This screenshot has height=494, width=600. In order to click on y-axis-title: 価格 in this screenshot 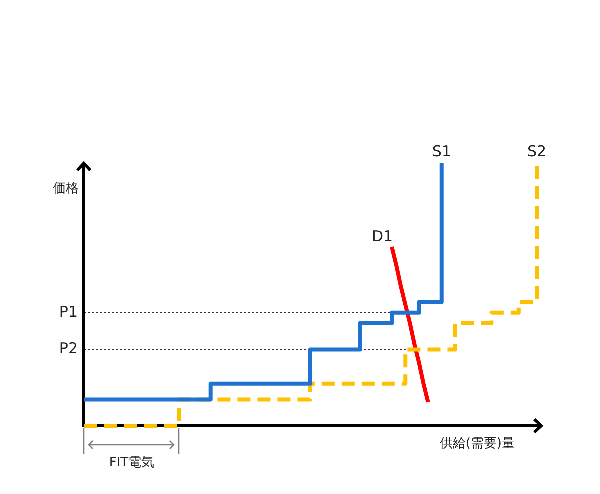, I will do `click(66, 188)`.